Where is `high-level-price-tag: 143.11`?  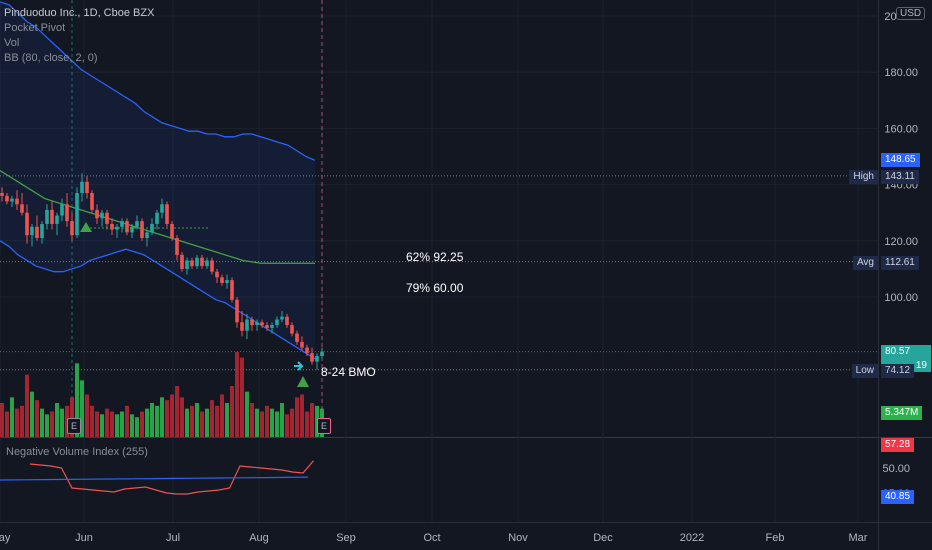
high-level-price-tag: 143.11 is located at coordinates (900, 177).